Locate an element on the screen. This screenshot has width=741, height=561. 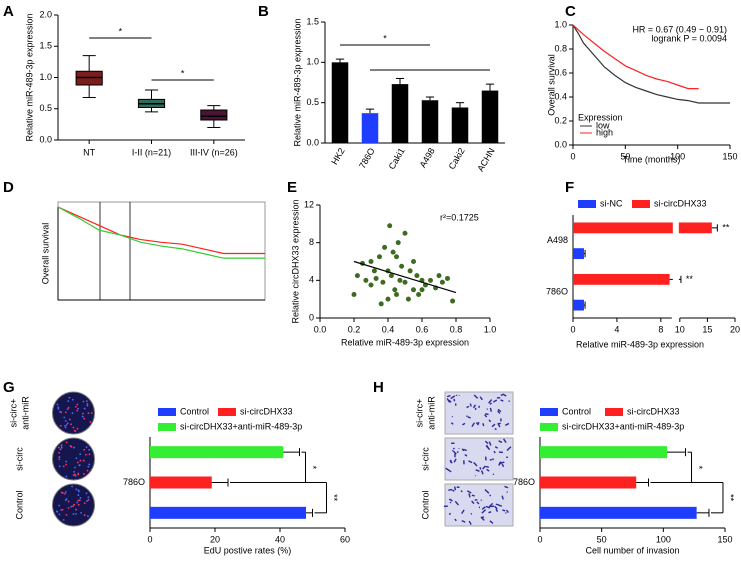
x-tick-label: 0.2 is located at coordinates (354, 329).